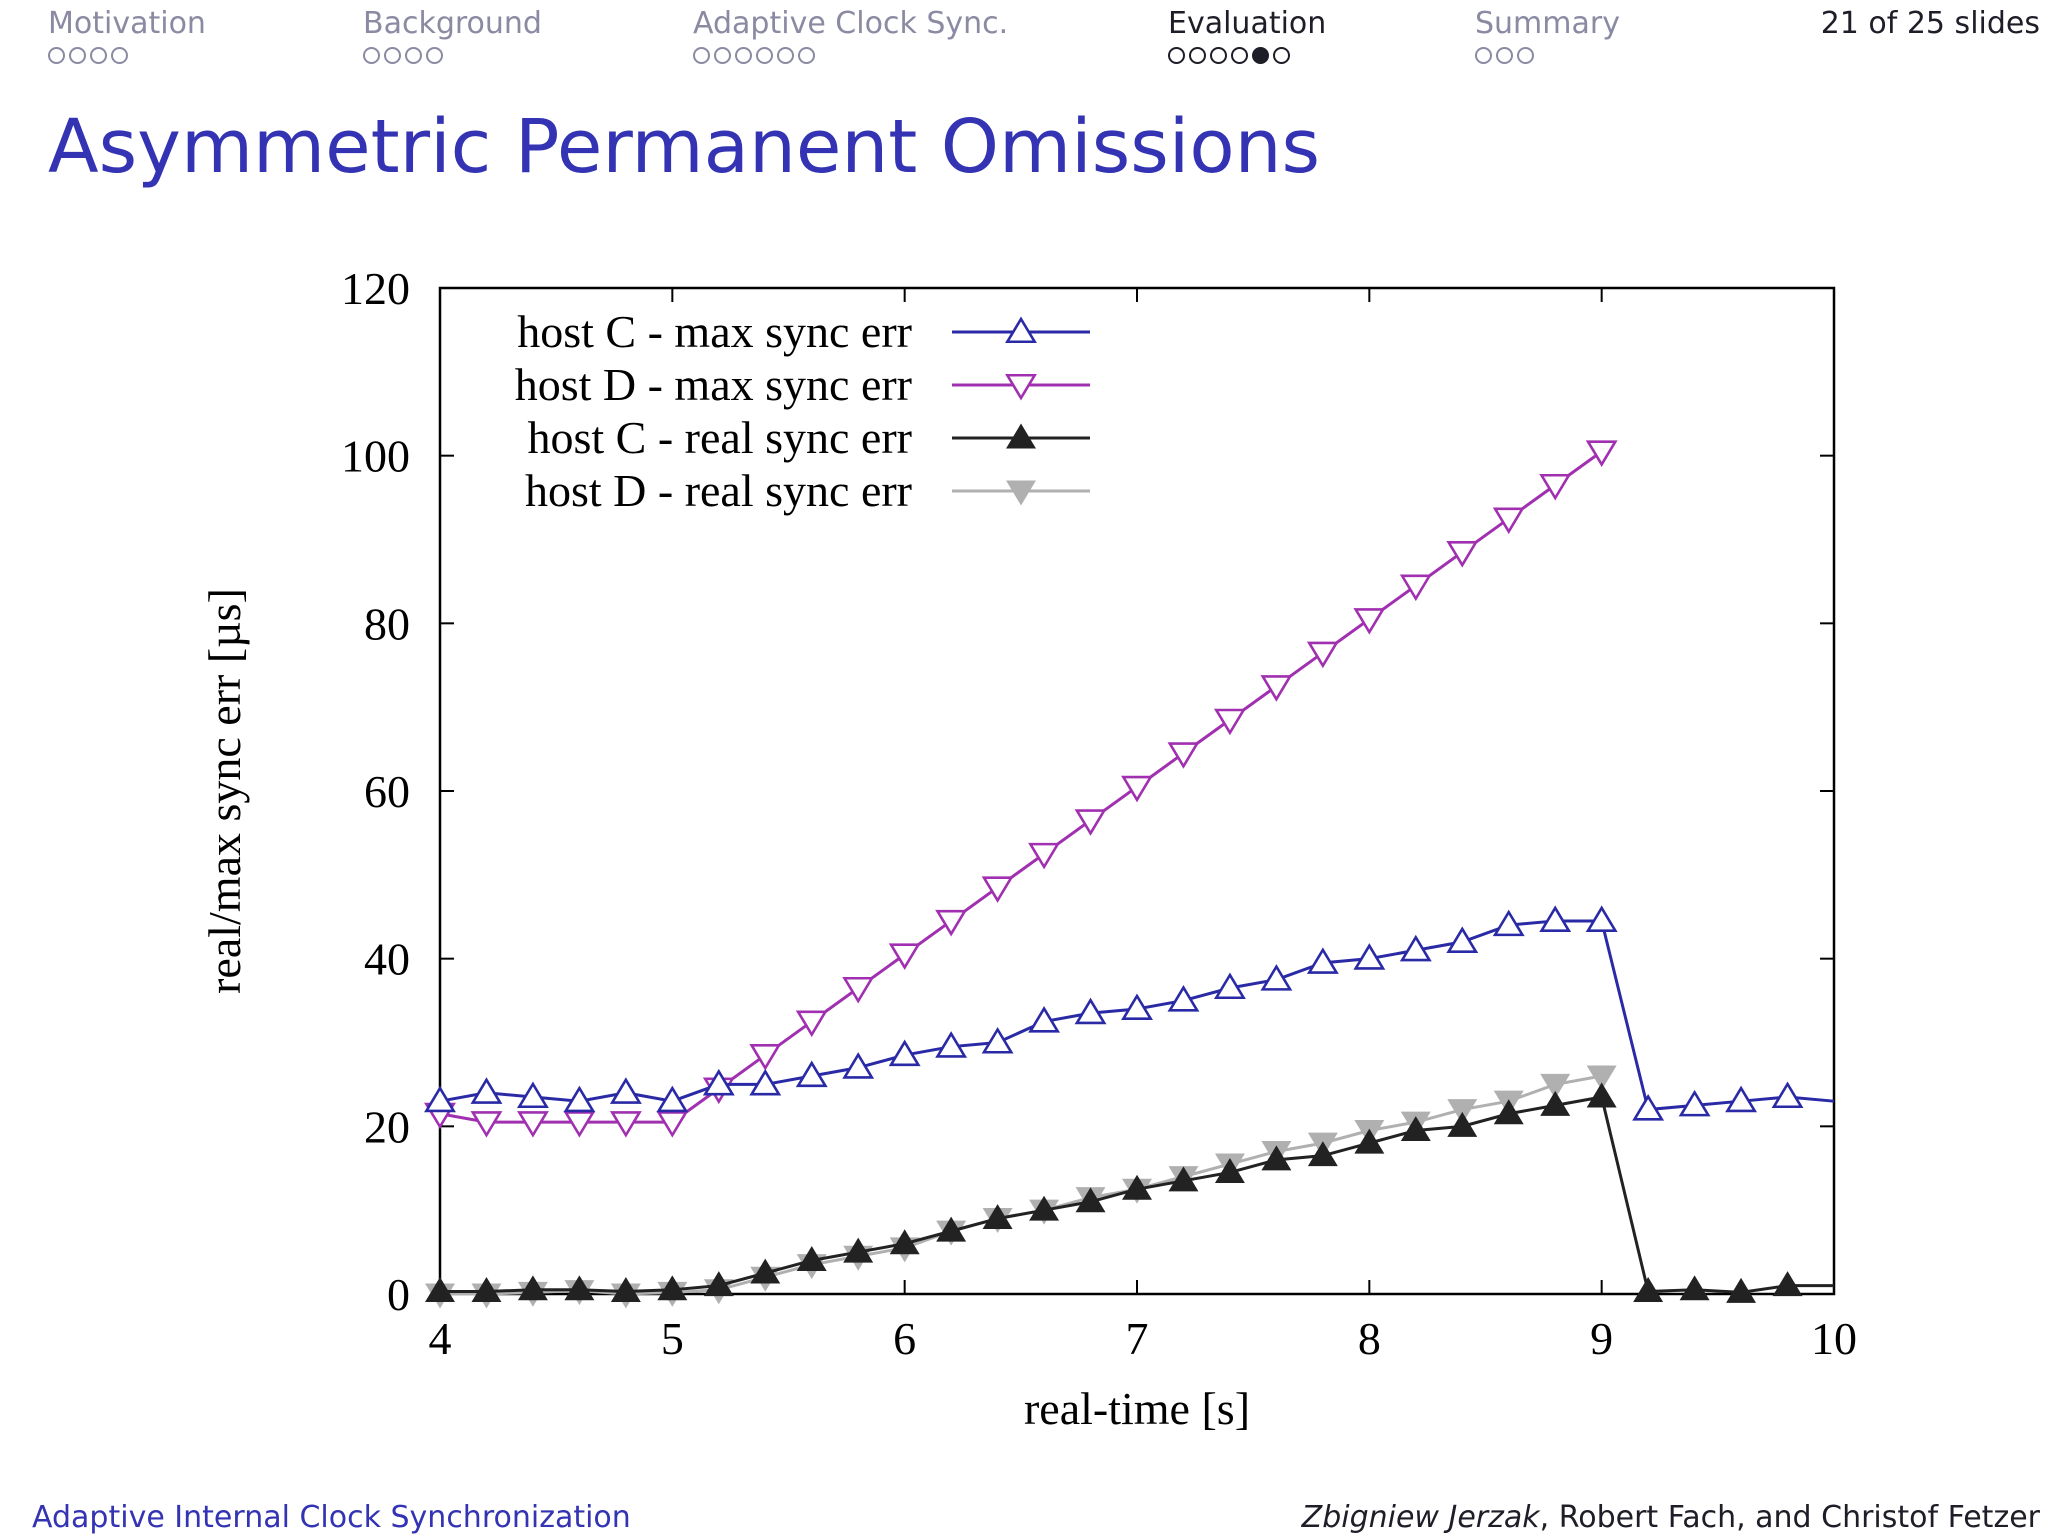 The width and height of the screenshot is (2048, 1536). I want to click on footer-presentation-title: Adaptive Internal Clock Synchronization, so click(331, 1517).